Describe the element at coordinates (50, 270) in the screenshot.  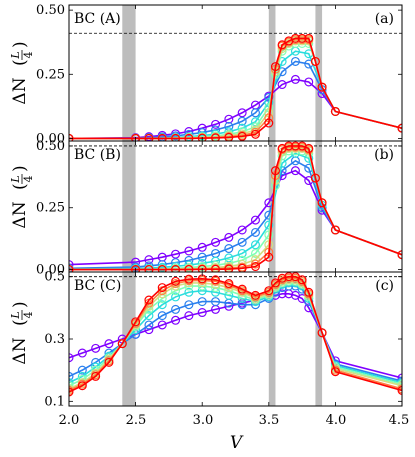
I see `y-tick-label: 0.00` at that location.